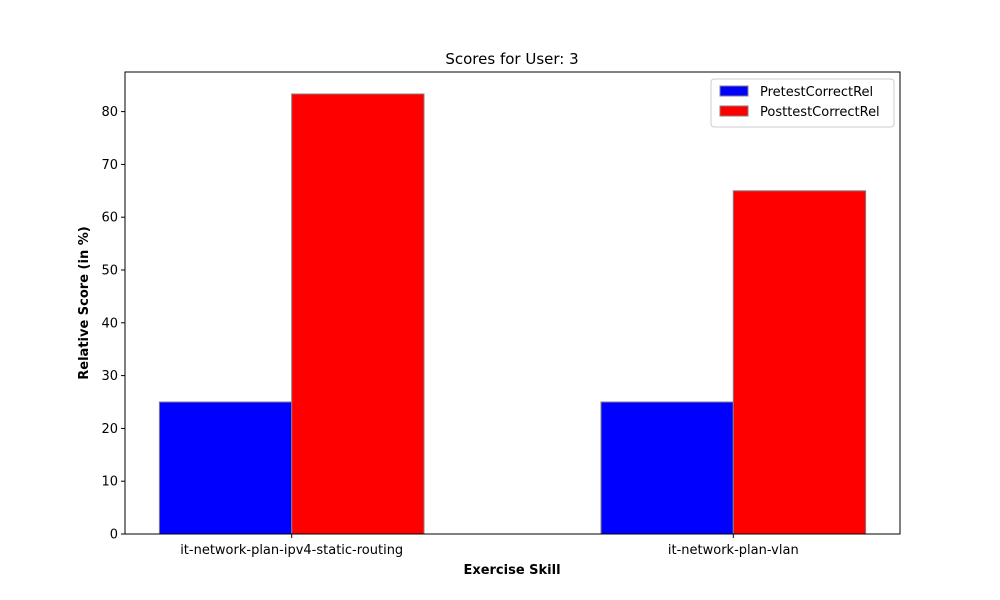  What do you see at coordinates (734, 111) in the screenshot?
I see `legend-swatch-PosttestCorrectRel` at bounding box center [734, 111].